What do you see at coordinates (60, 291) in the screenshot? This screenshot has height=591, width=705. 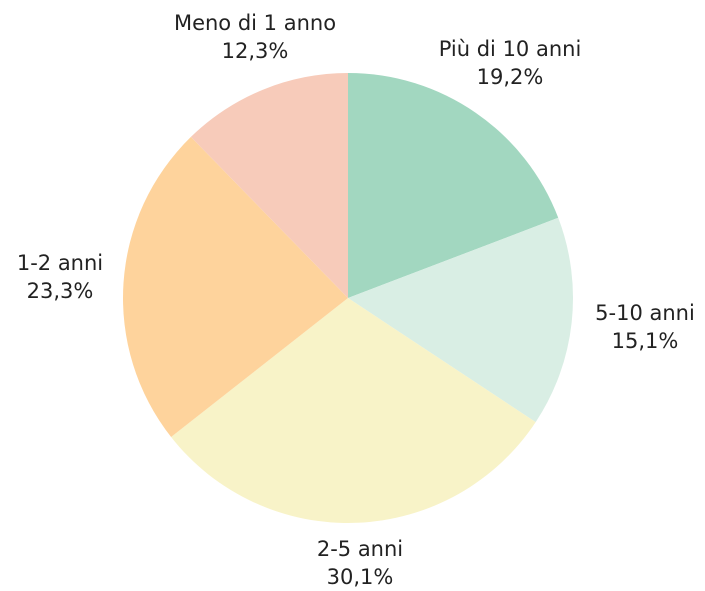 I see `slice-value-label: 23,3%` at bounding box center [60, 291].